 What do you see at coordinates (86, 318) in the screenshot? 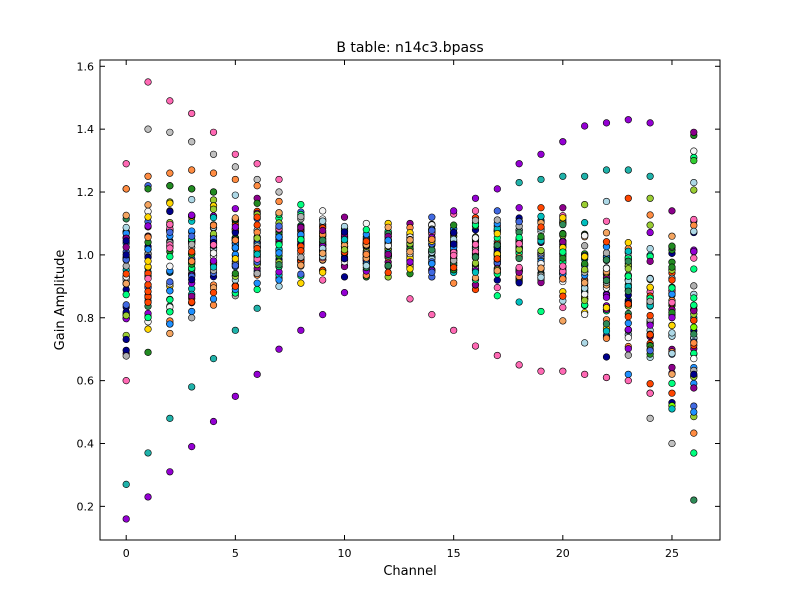
I see `y-tick-label: 0.8` at bounding box center [86, 318].